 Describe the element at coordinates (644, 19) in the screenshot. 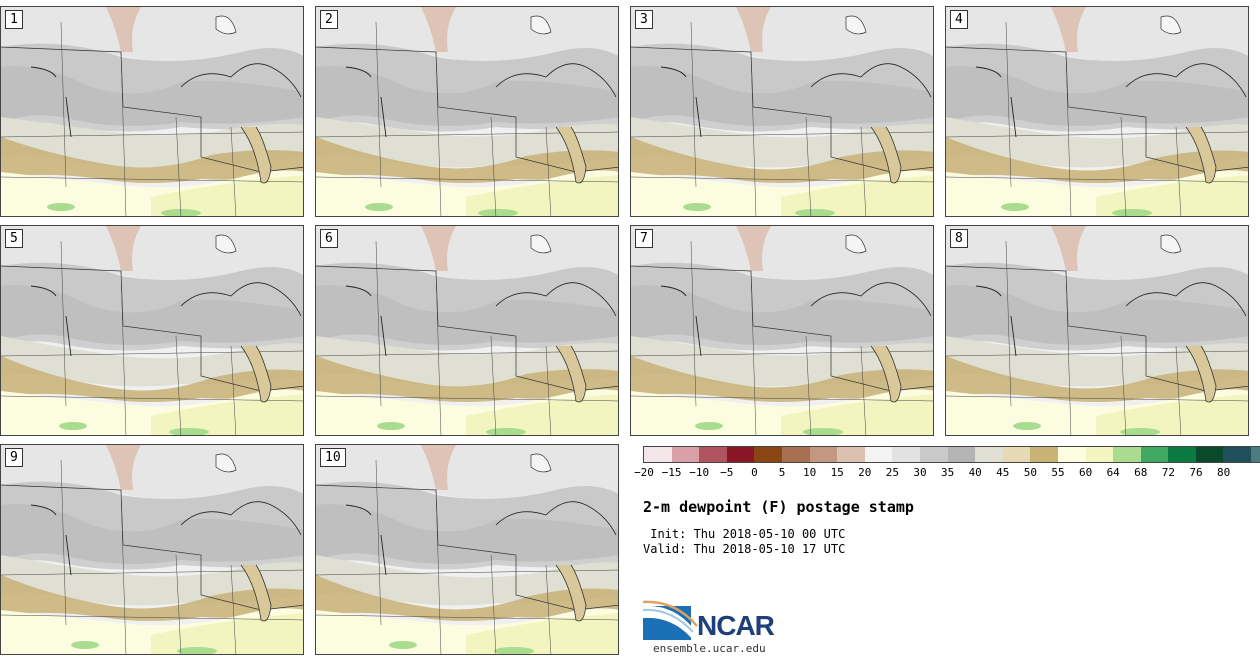

I see `panel-label: 3` at that location.